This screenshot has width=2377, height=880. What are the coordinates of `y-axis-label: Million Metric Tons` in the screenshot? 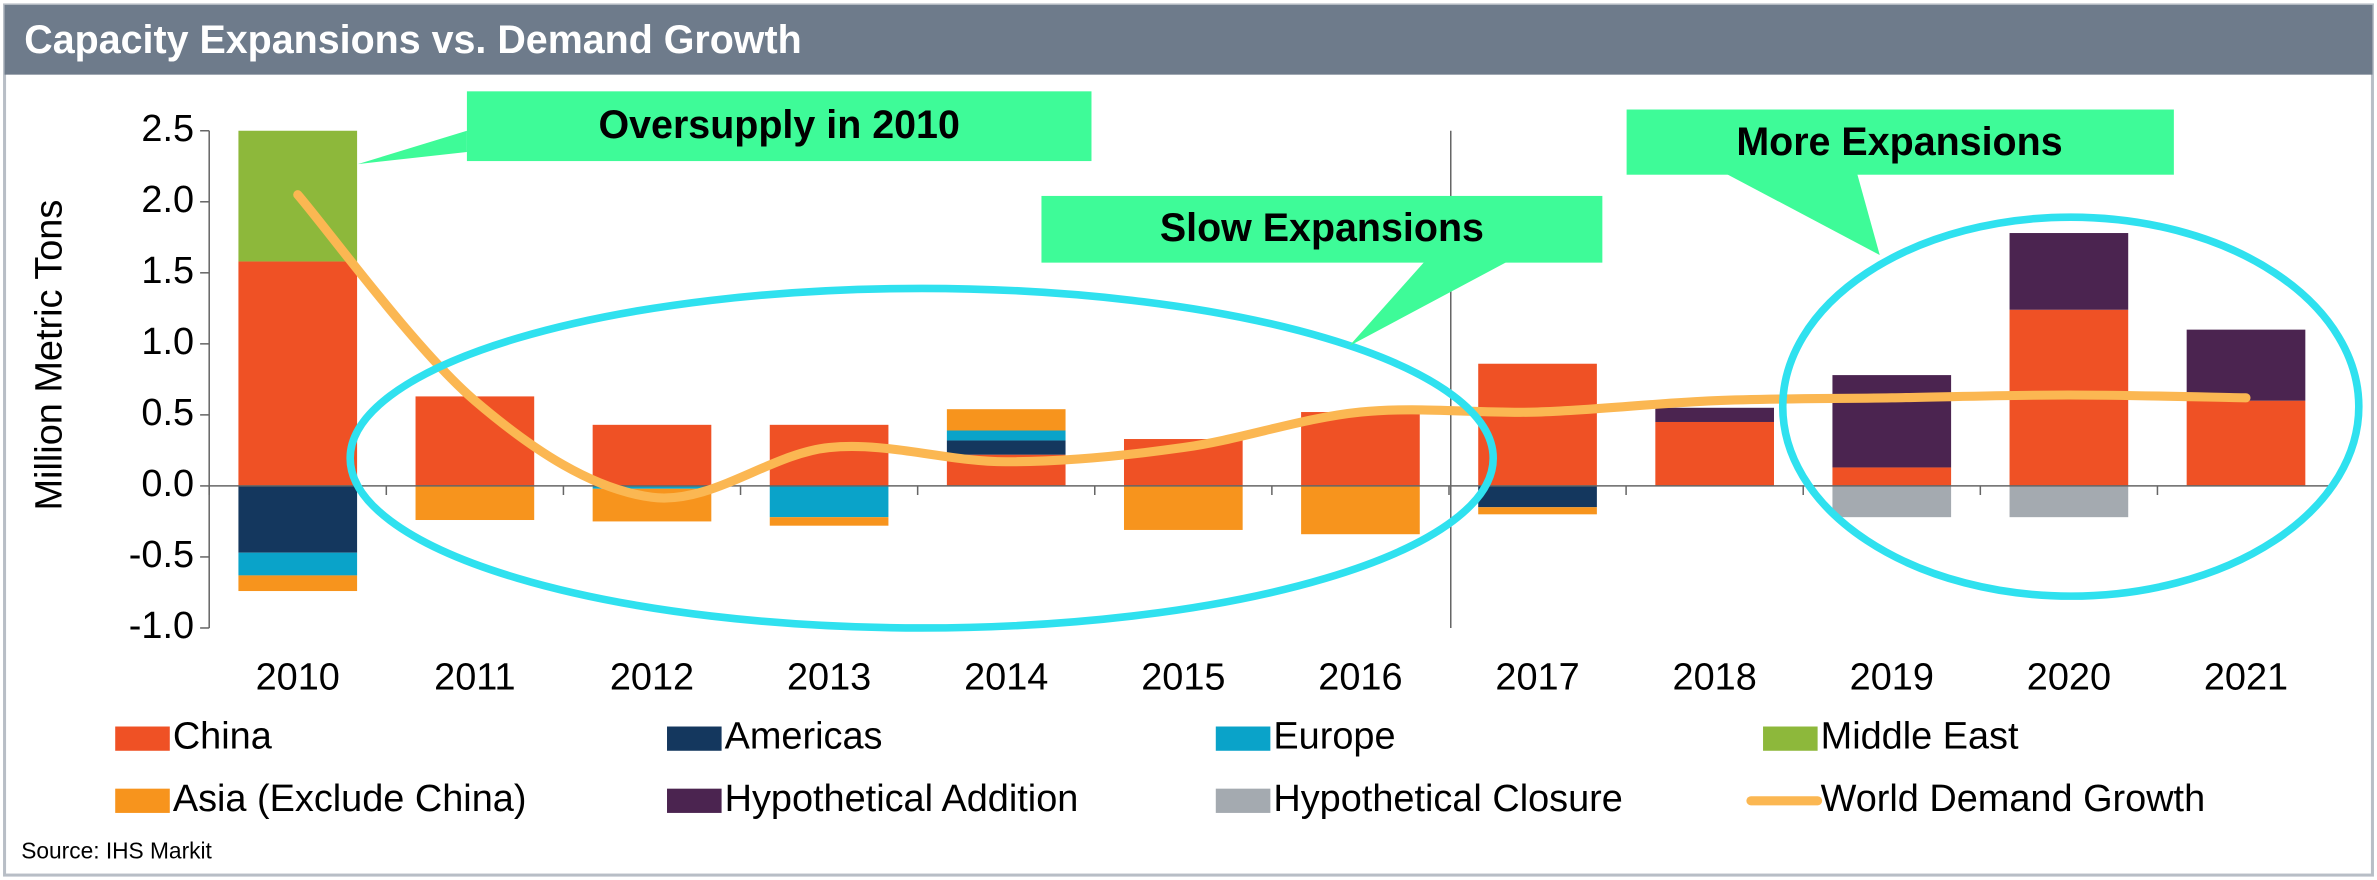 It's located at (50, 355).